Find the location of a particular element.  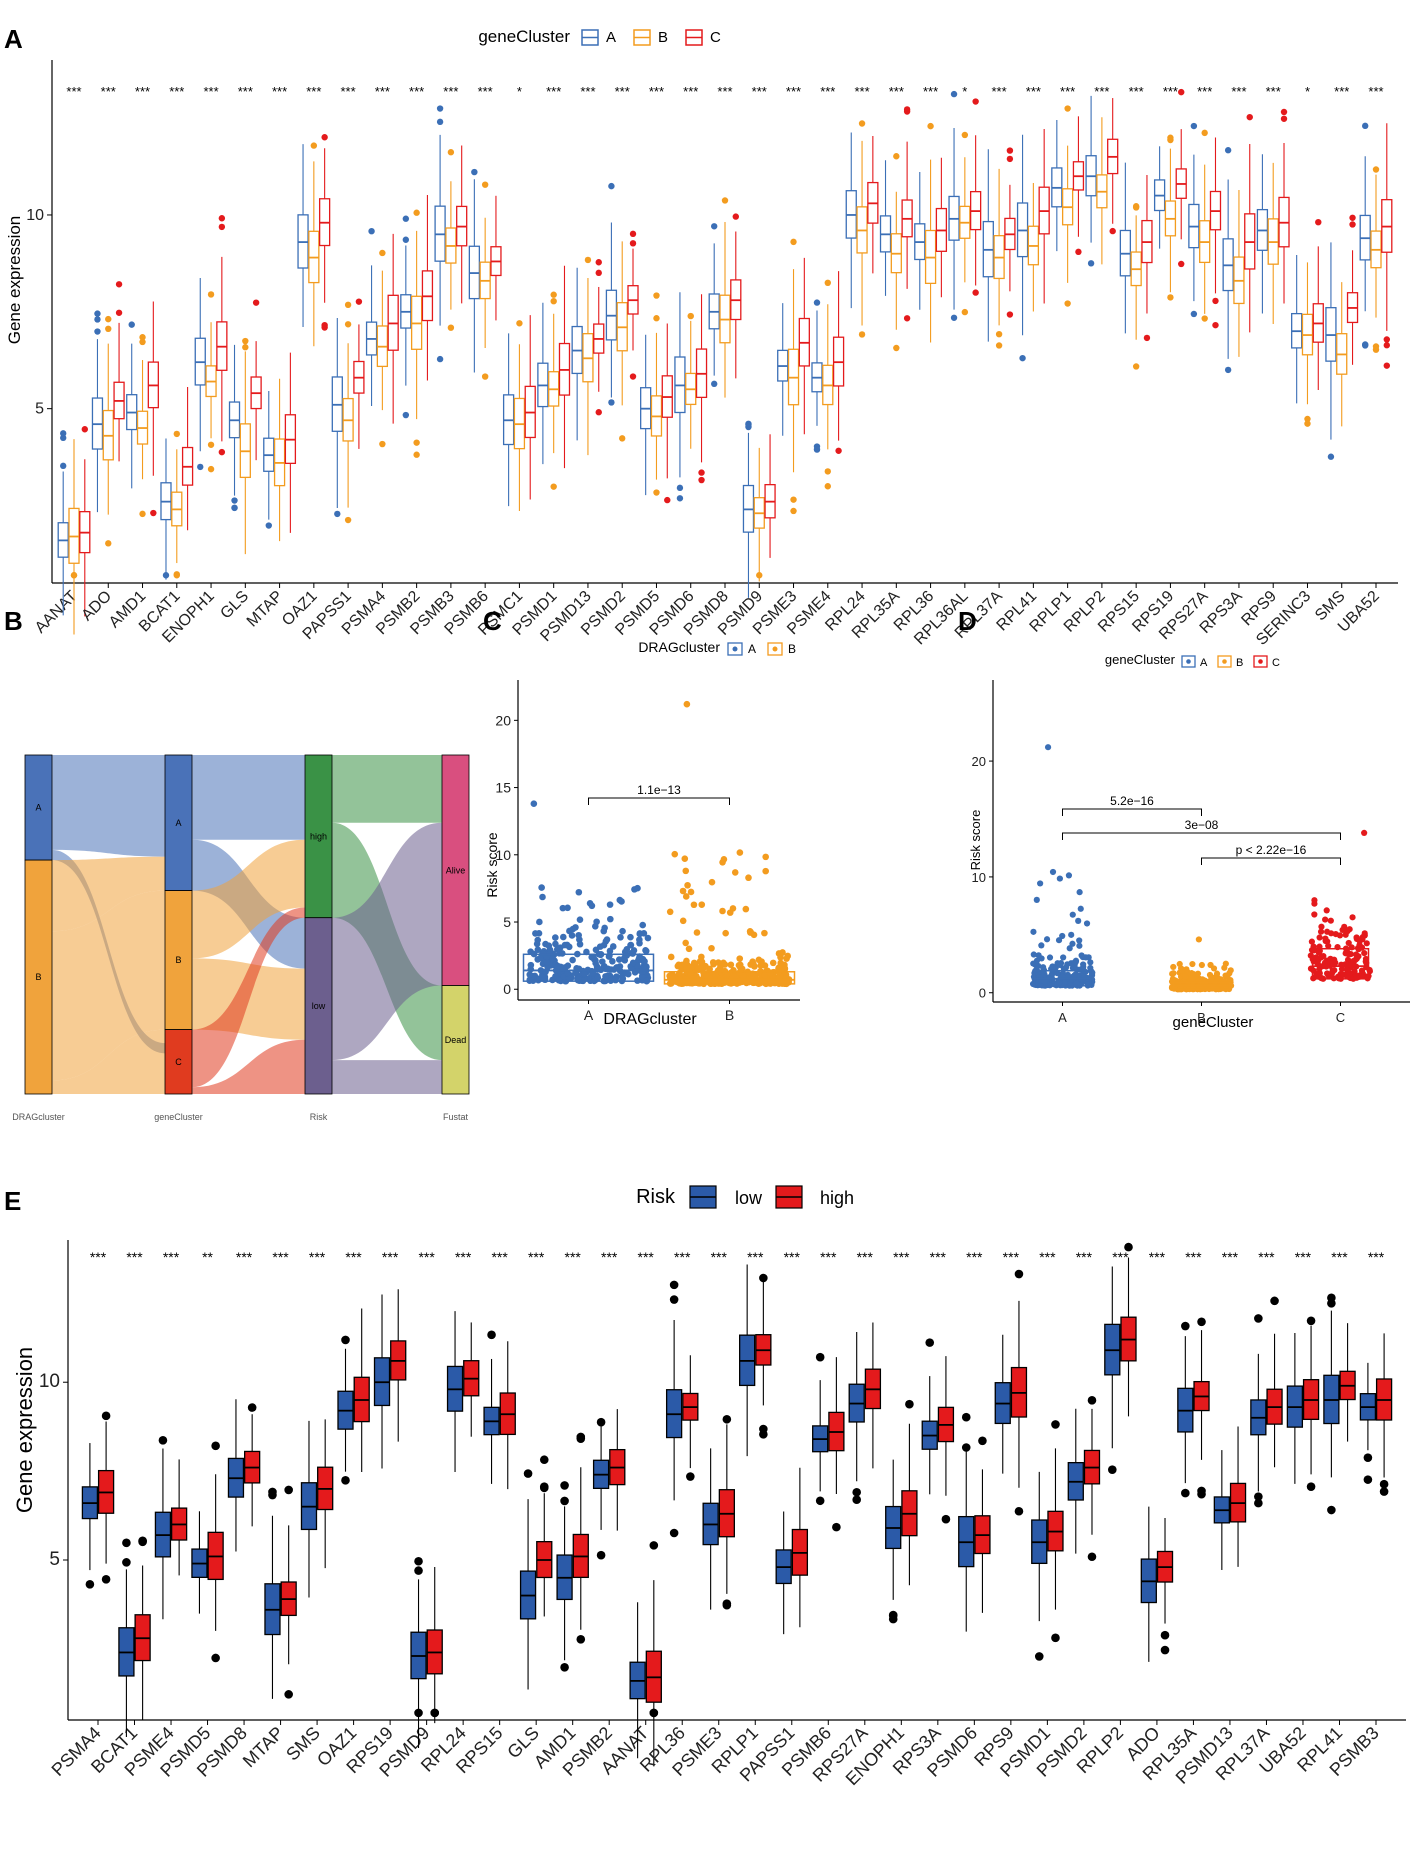

box-RPLP2-high is located at coordinates (1128, 1329).